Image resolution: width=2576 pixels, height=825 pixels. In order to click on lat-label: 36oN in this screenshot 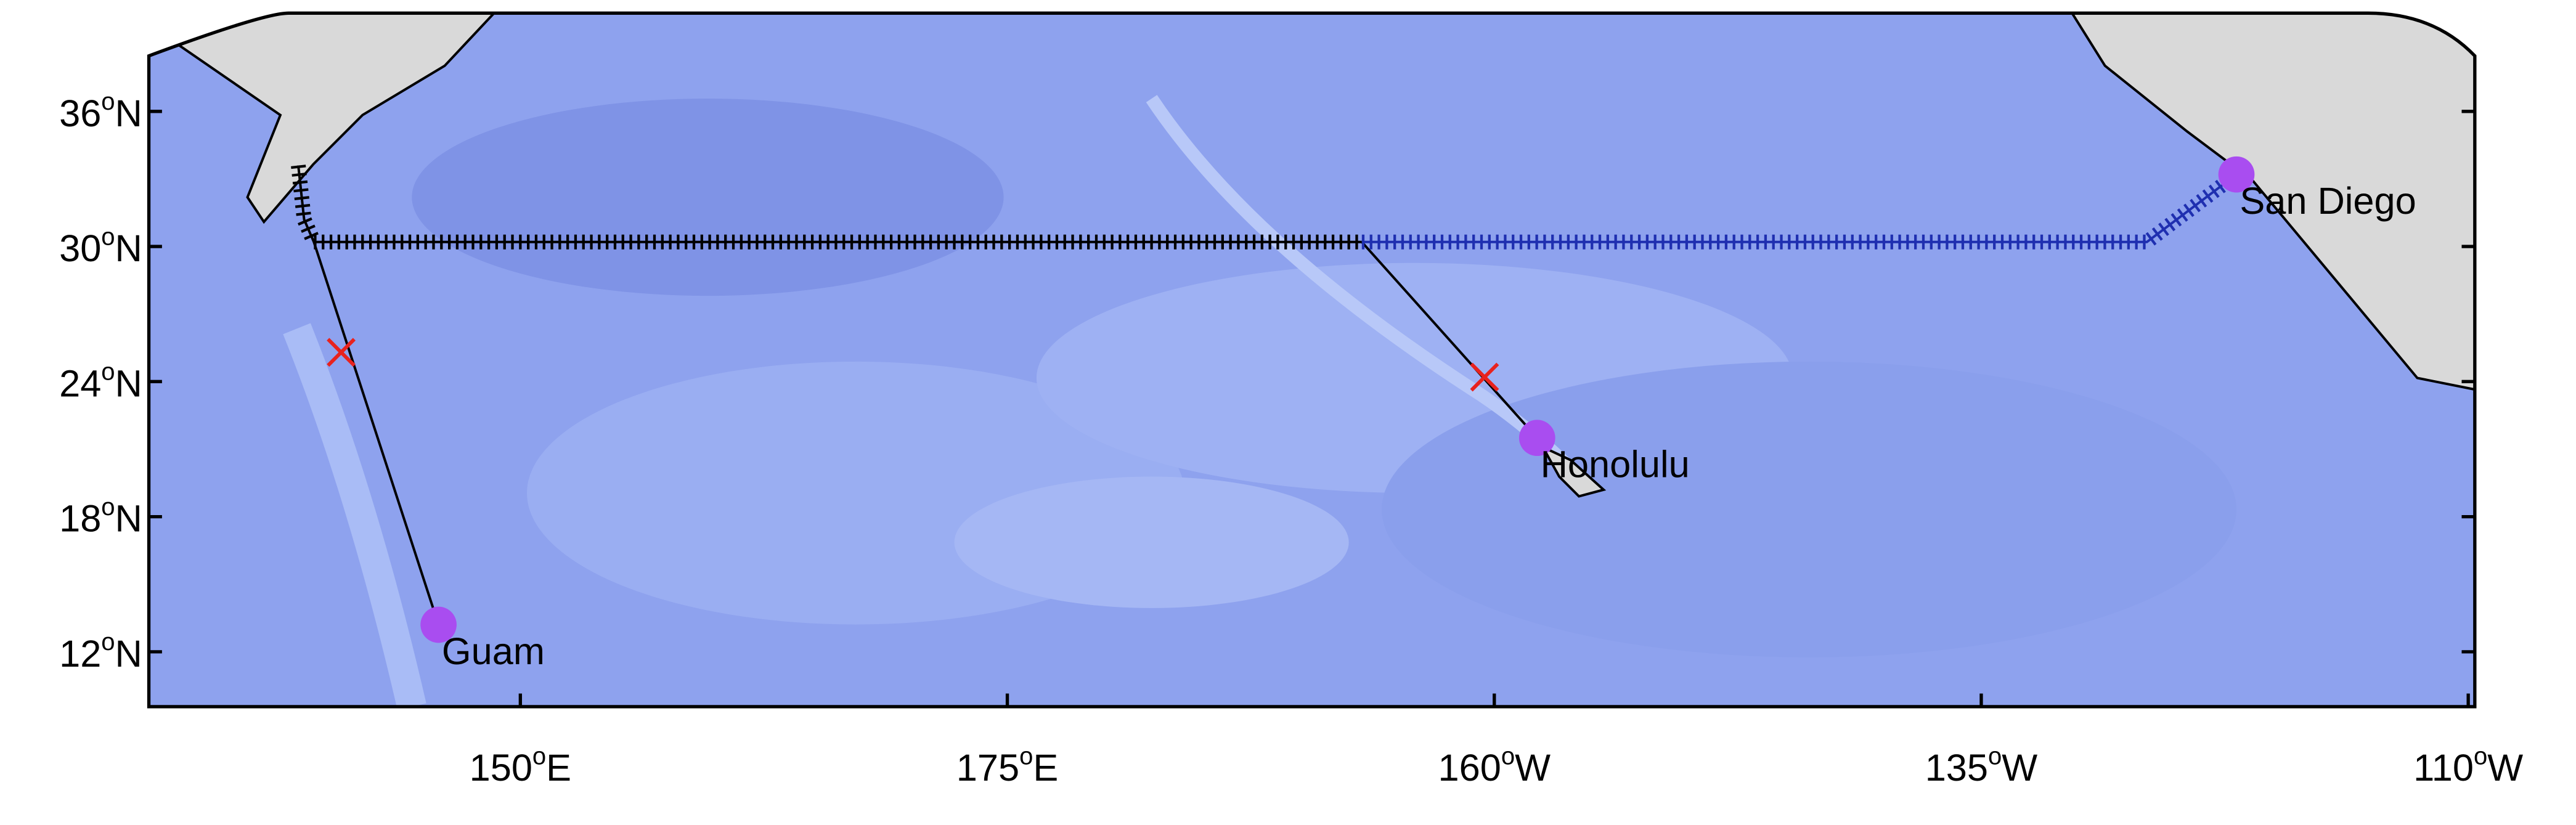, I will do `click(100, 111)`.